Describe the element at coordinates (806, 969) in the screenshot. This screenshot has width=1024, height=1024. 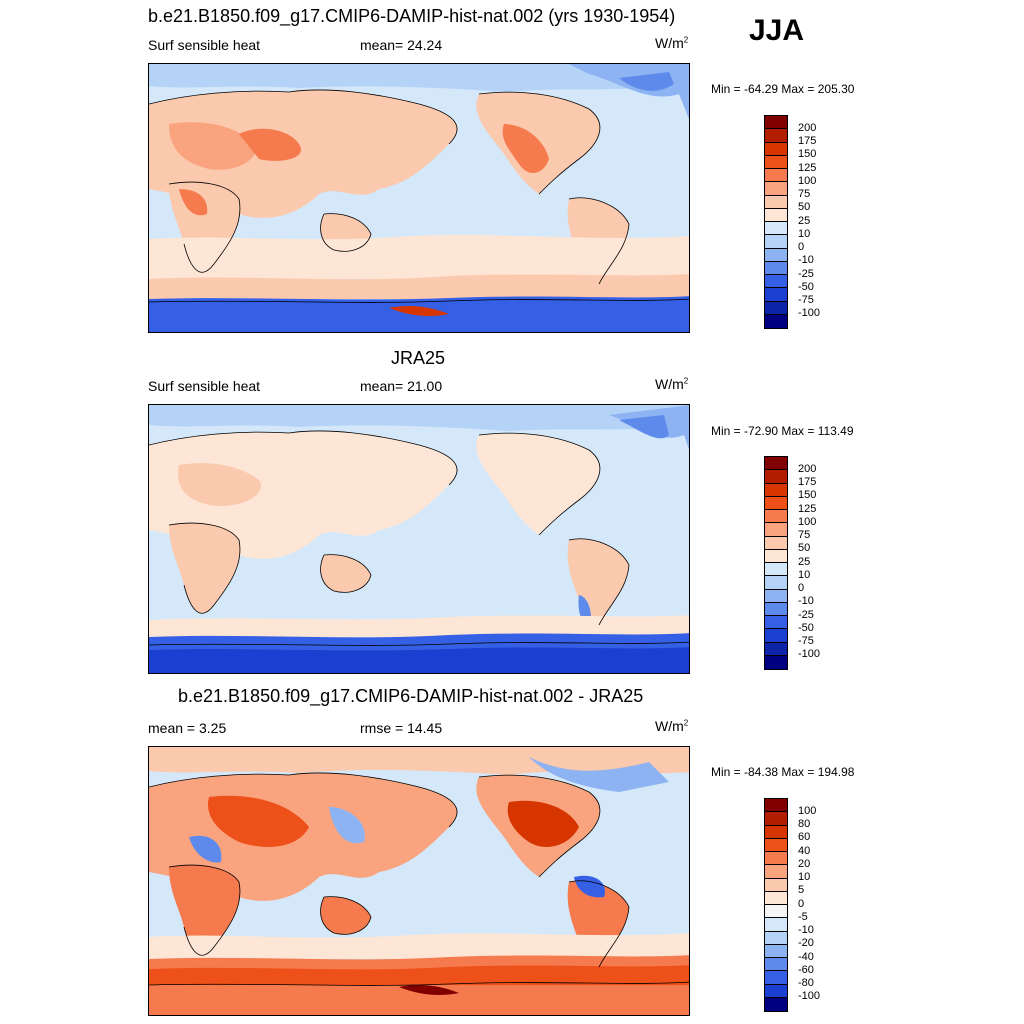
I see `colorbar-tick-label: -60` at that location.